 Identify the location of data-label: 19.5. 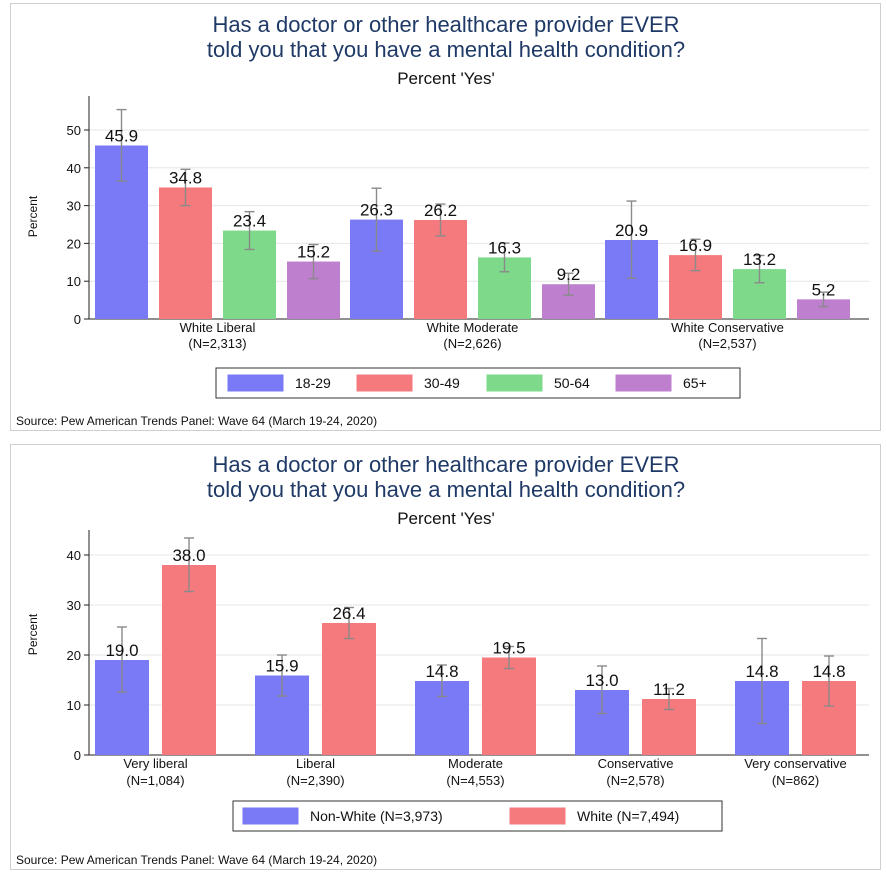
(508, 648).